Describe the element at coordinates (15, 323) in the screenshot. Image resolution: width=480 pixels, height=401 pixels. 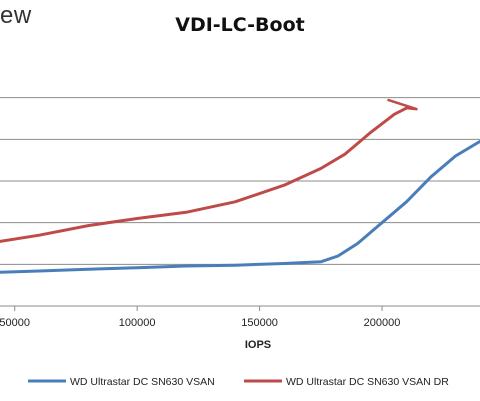
I see `x-tick-label: 50000` at that location.